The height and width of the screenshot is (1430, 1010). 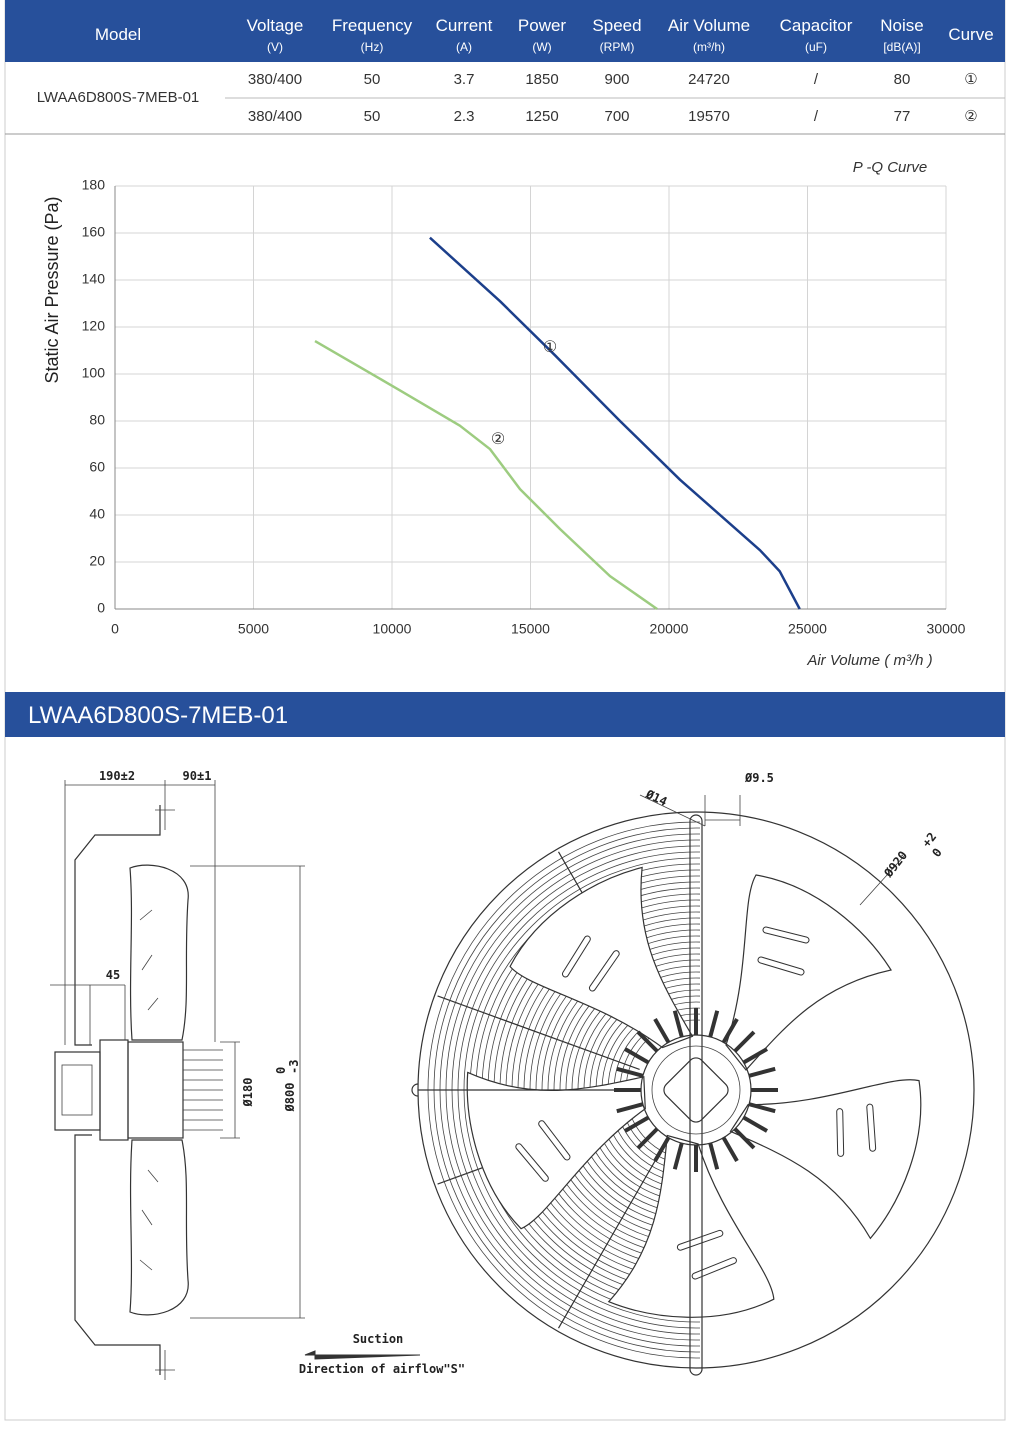 What do you see at coordinates (372, 116) in the screenshot?
I see `table-cell: 50` at bounding box center [372, 116].